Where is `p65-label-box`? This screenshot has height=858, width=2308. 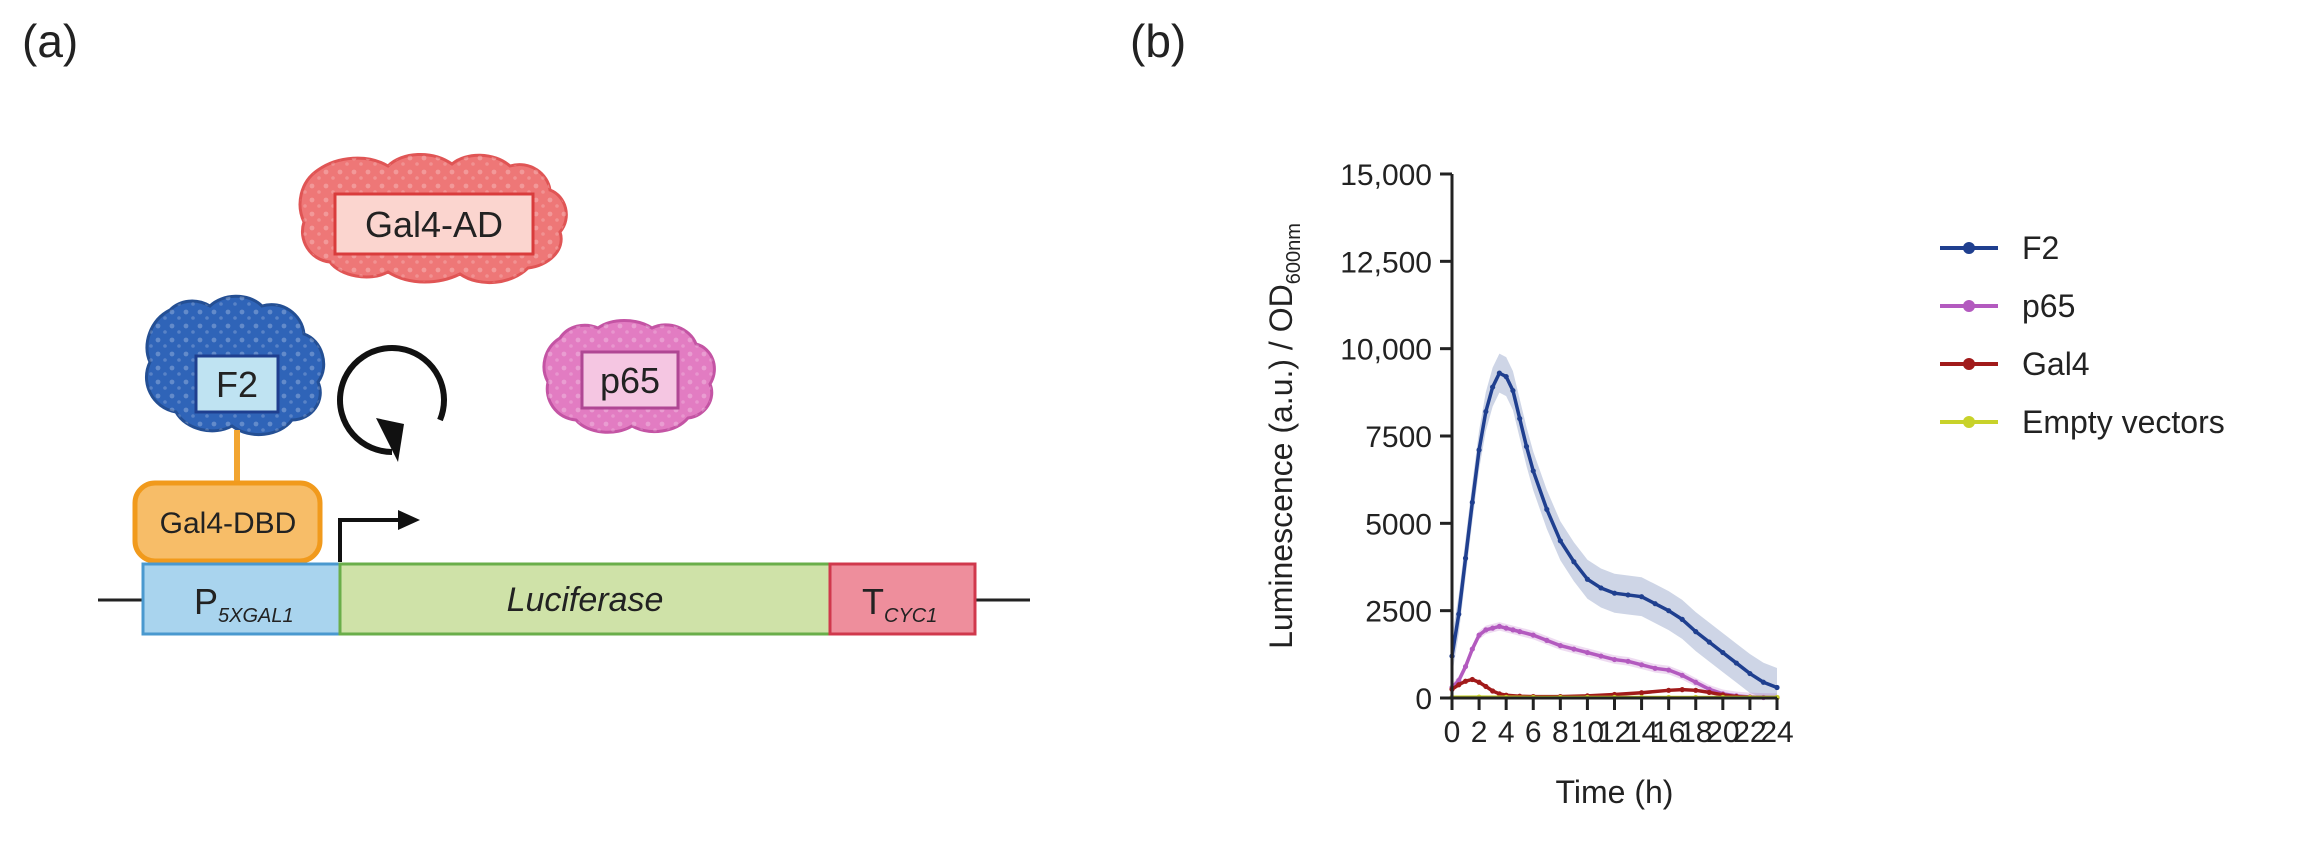 p65-label-box is located at coordinates (630, 380).